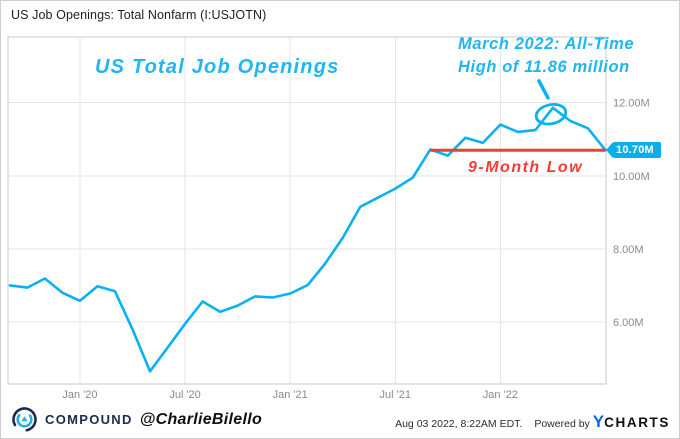 This screenshot has width=680, height=439. What do you see at coordinates (395, 395) in the screenshot?
I see `x-tick-label: Jul '21` at bounding box center [395, 395].